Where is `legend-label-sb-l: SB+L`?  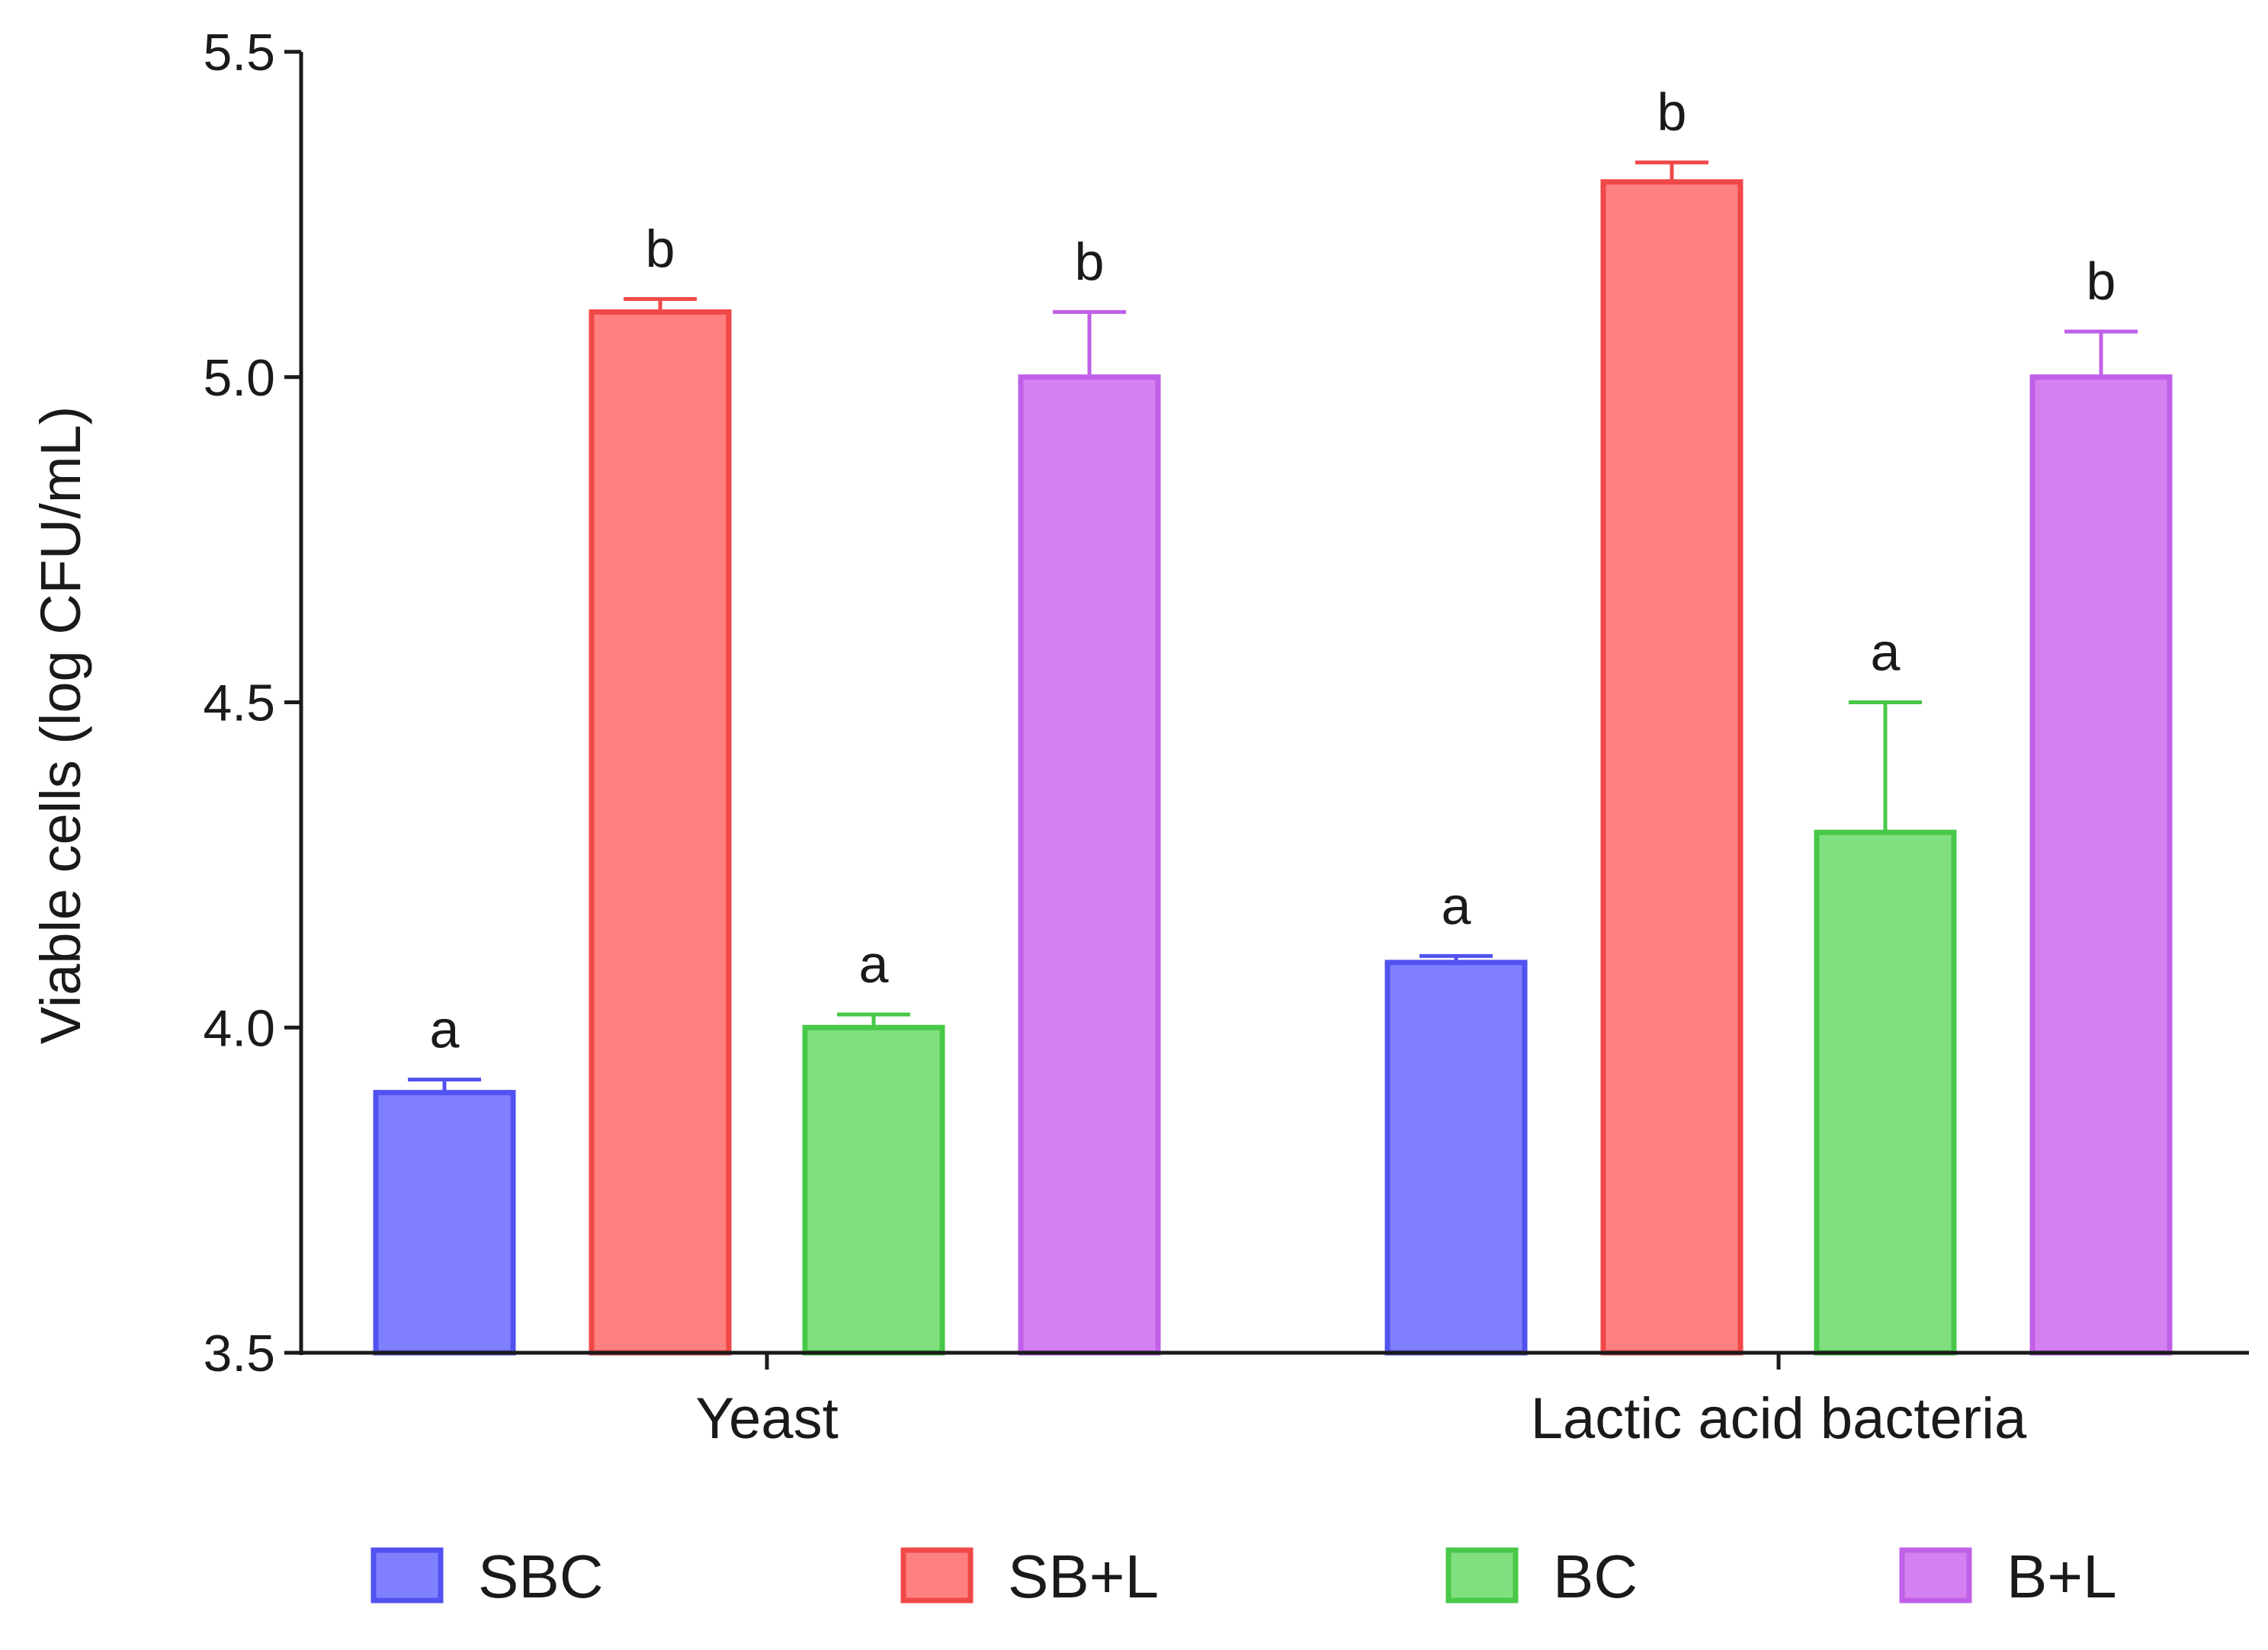
legend-label-sb-l: SB+L is located at coordinates (1083, 1576).